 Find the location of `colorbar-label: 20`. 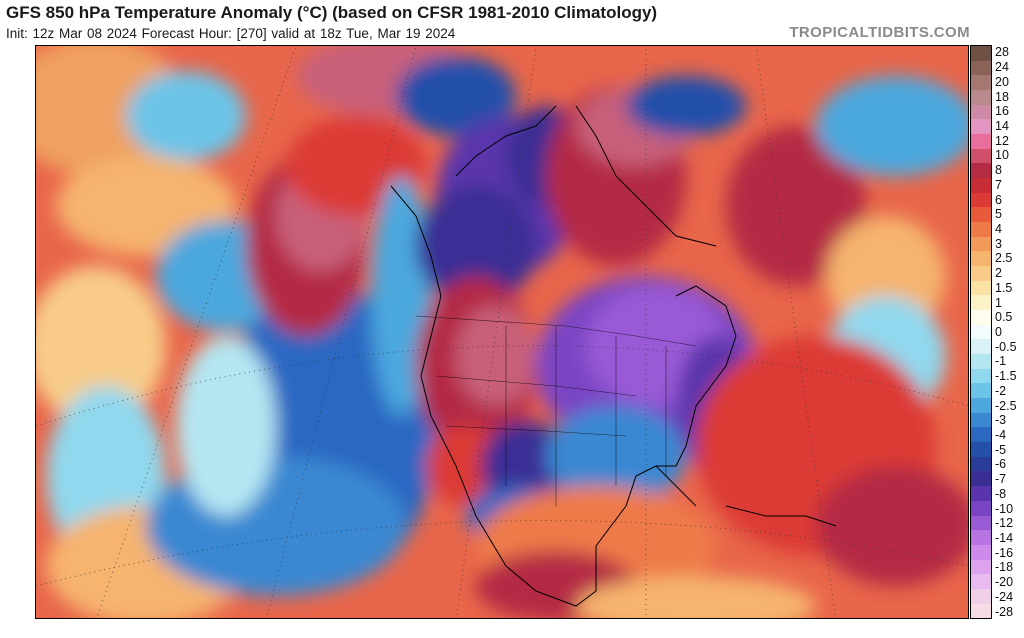

colorbar-label: 20 is located at coordinates (1002, 81).